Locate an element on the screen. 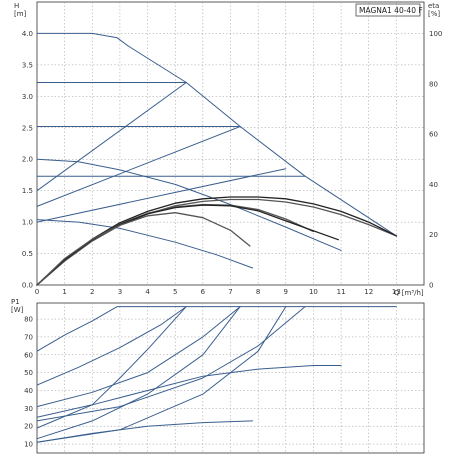 The width and height of the screenshot is (460, 460). flow-tick-label: 5 is located at coordinates (175, 292).